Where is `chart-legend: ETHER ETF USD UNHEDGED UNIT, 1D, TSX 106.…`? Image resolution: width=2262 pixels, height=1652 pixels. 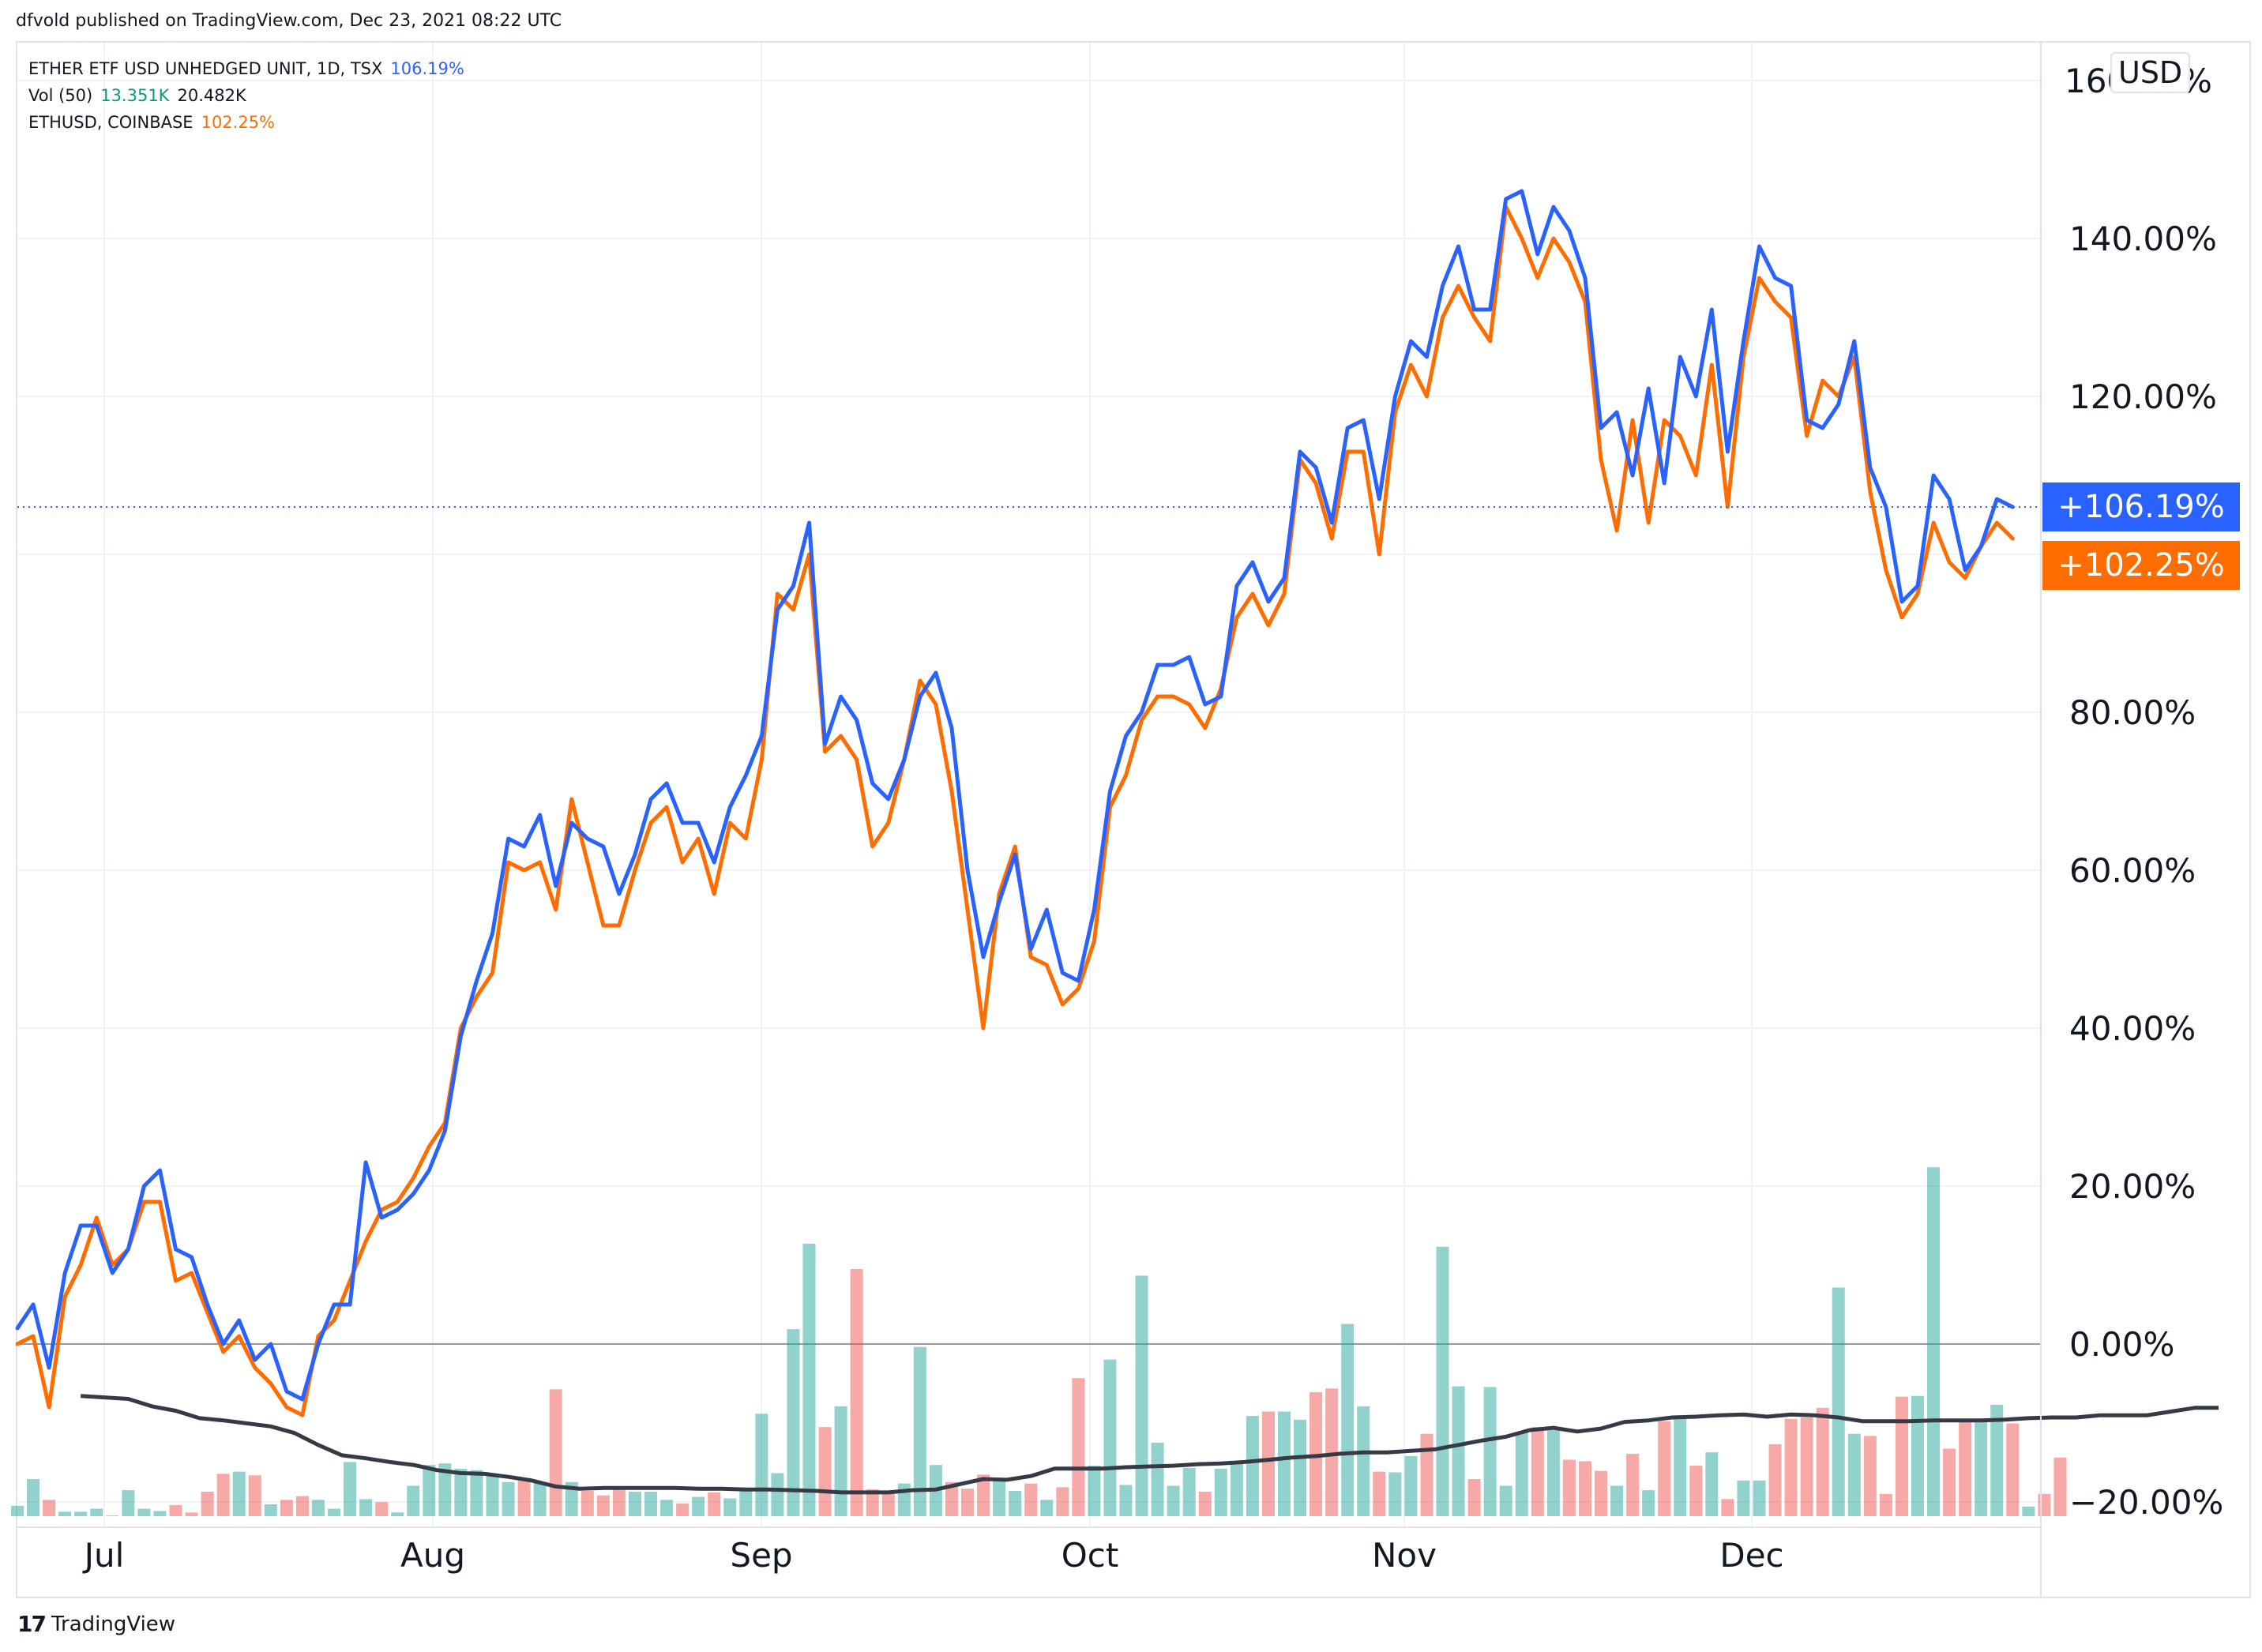
chart-legend: ETHER ETF USD UNHEDGED UNIT, 1D, TSX 106.… is located at coordinates (246, 95).